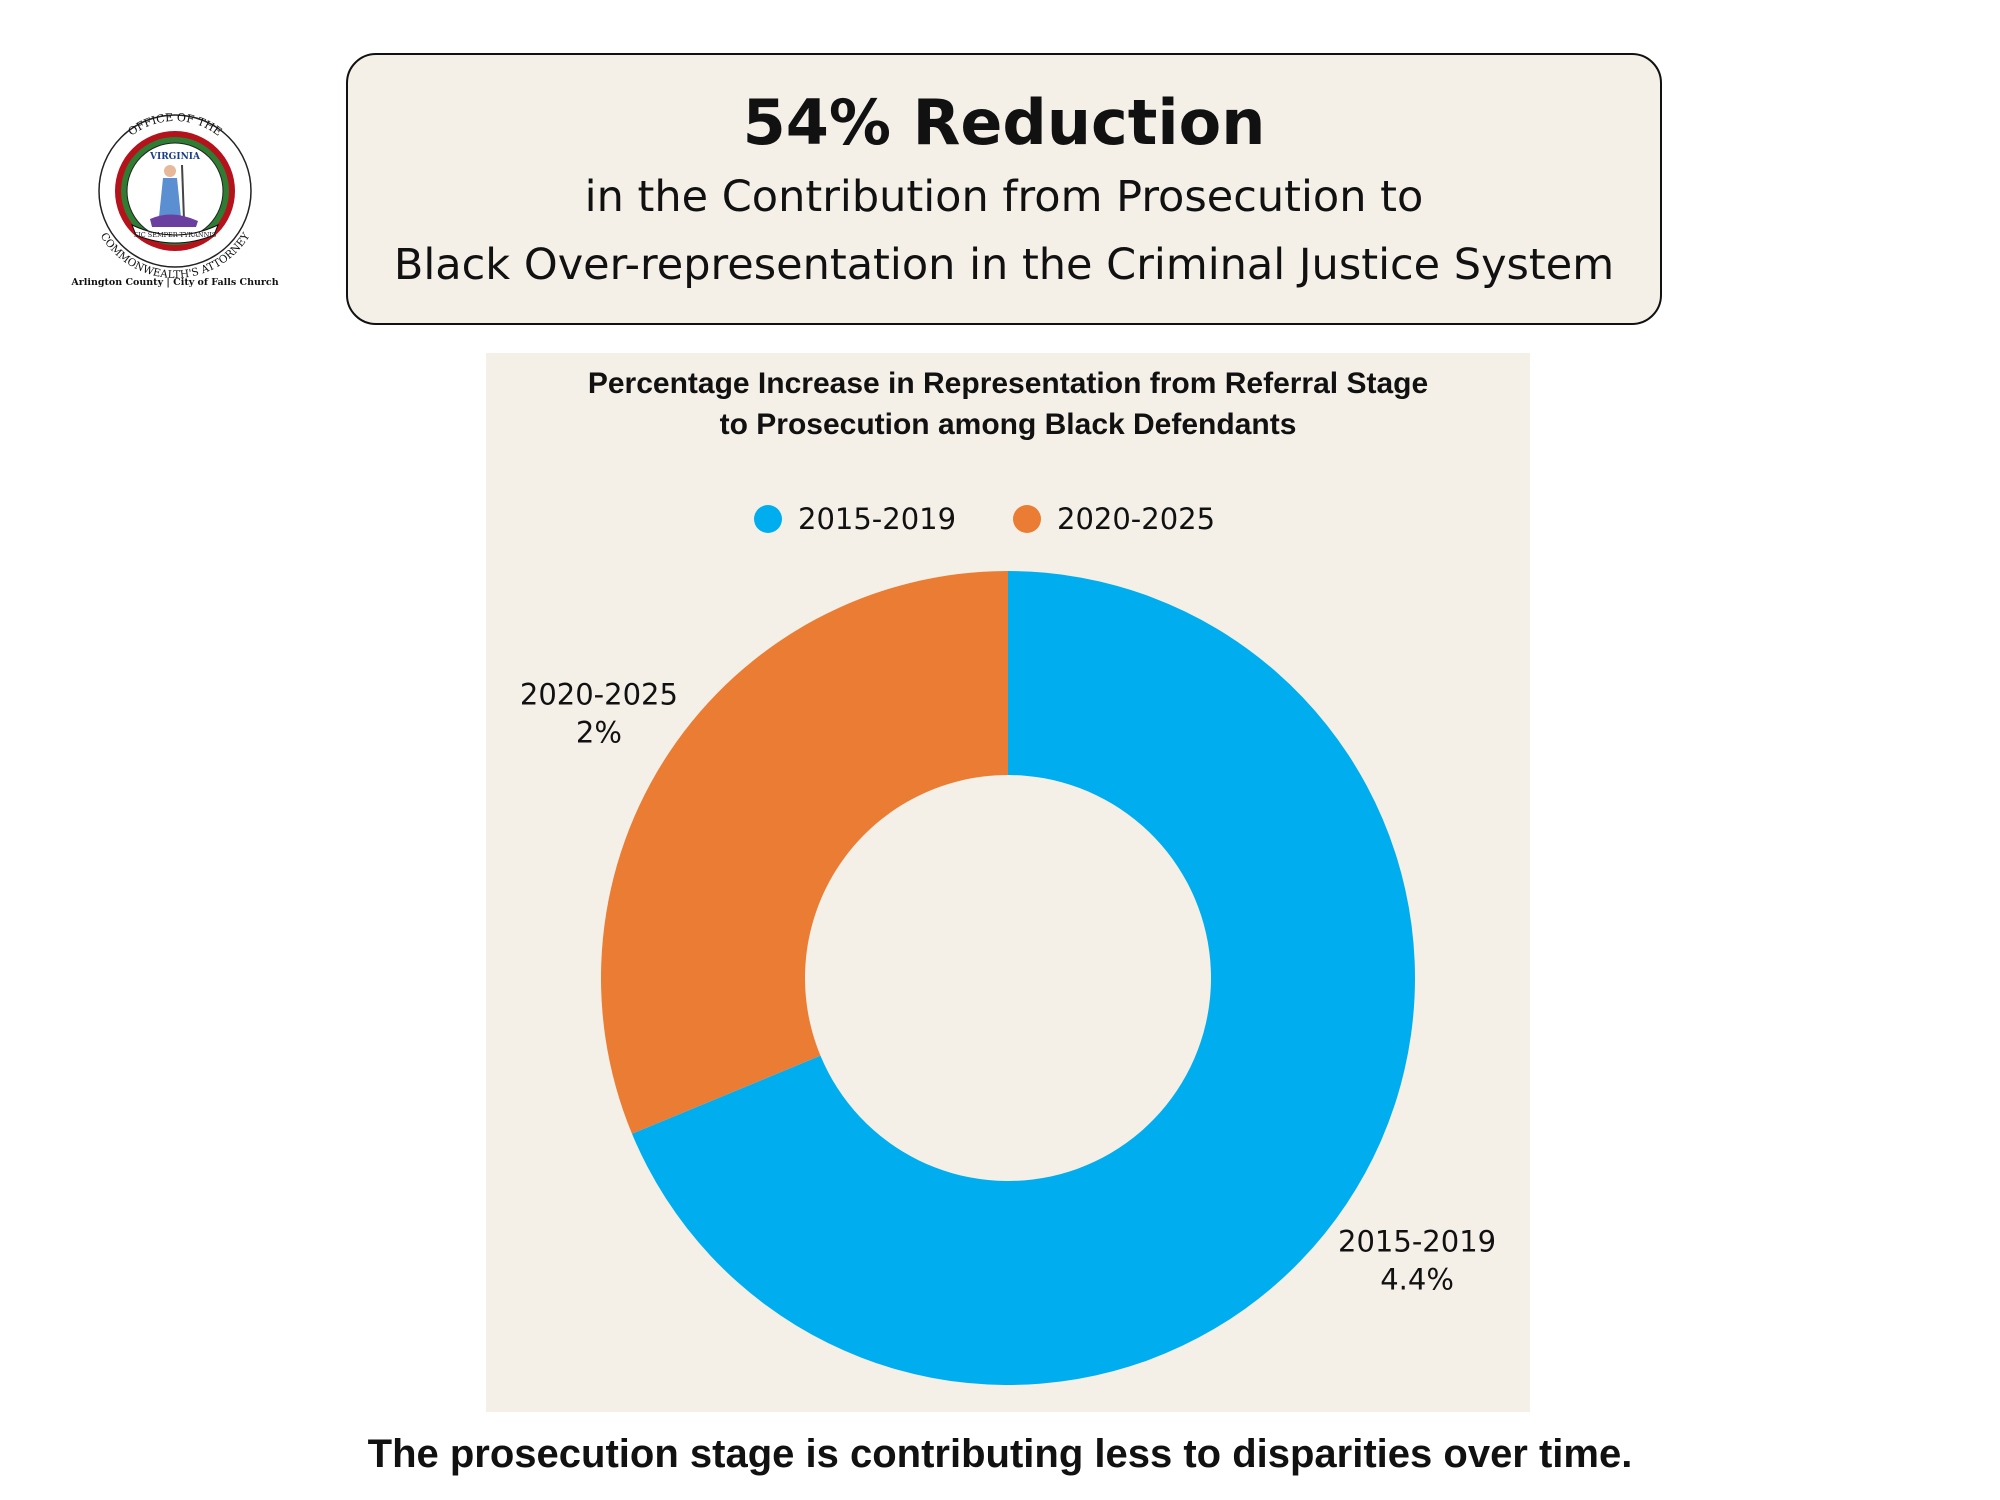 The height and width of the screenshot is (1500, 2000). Describe the element at coordinates (175, 157) in the screenshot. I see `seal-inner-top-text: VIRGINIA` at that location.